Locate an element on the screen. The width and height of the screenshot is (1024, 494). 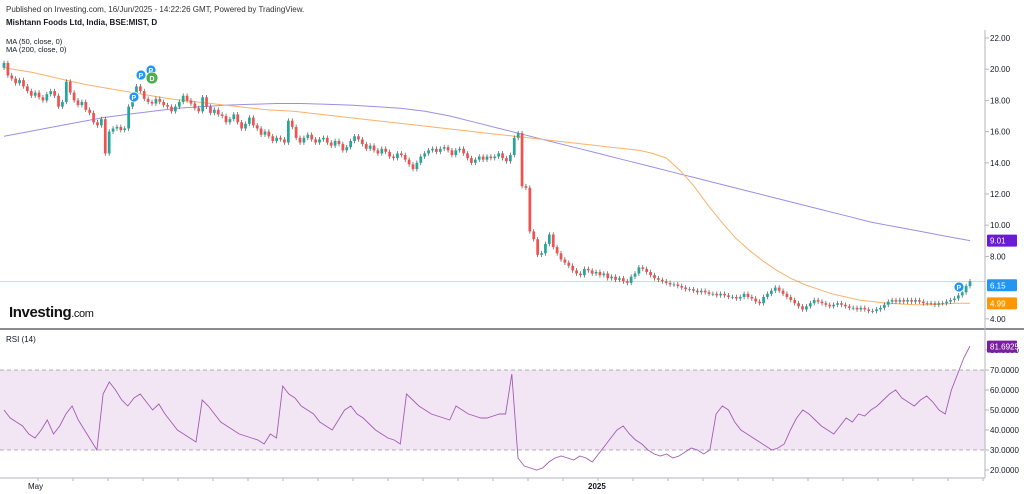
investing-logo: Investing.com is located at coordinates (51, 312).